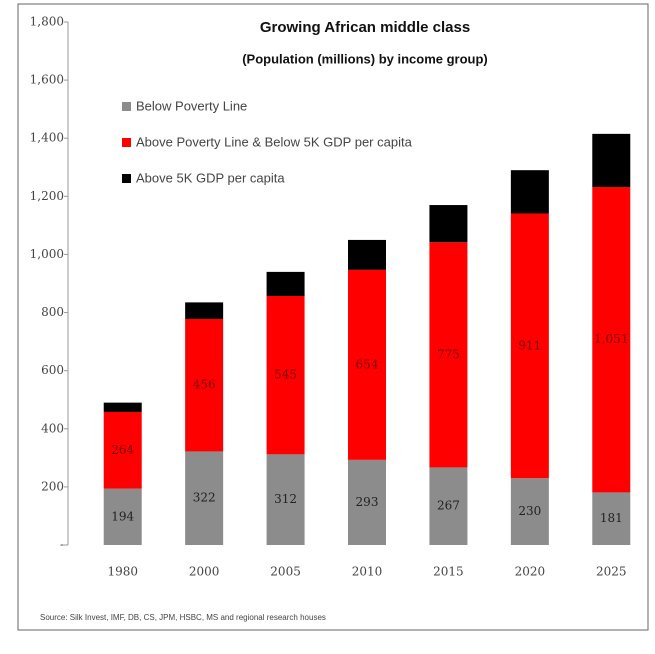 The width and height of the screenshot is (655, 654). What do you see at coordinates (611, 572) in the screenshot?
I see `x-tick-label: 2025` at bounding box center [611, 572].